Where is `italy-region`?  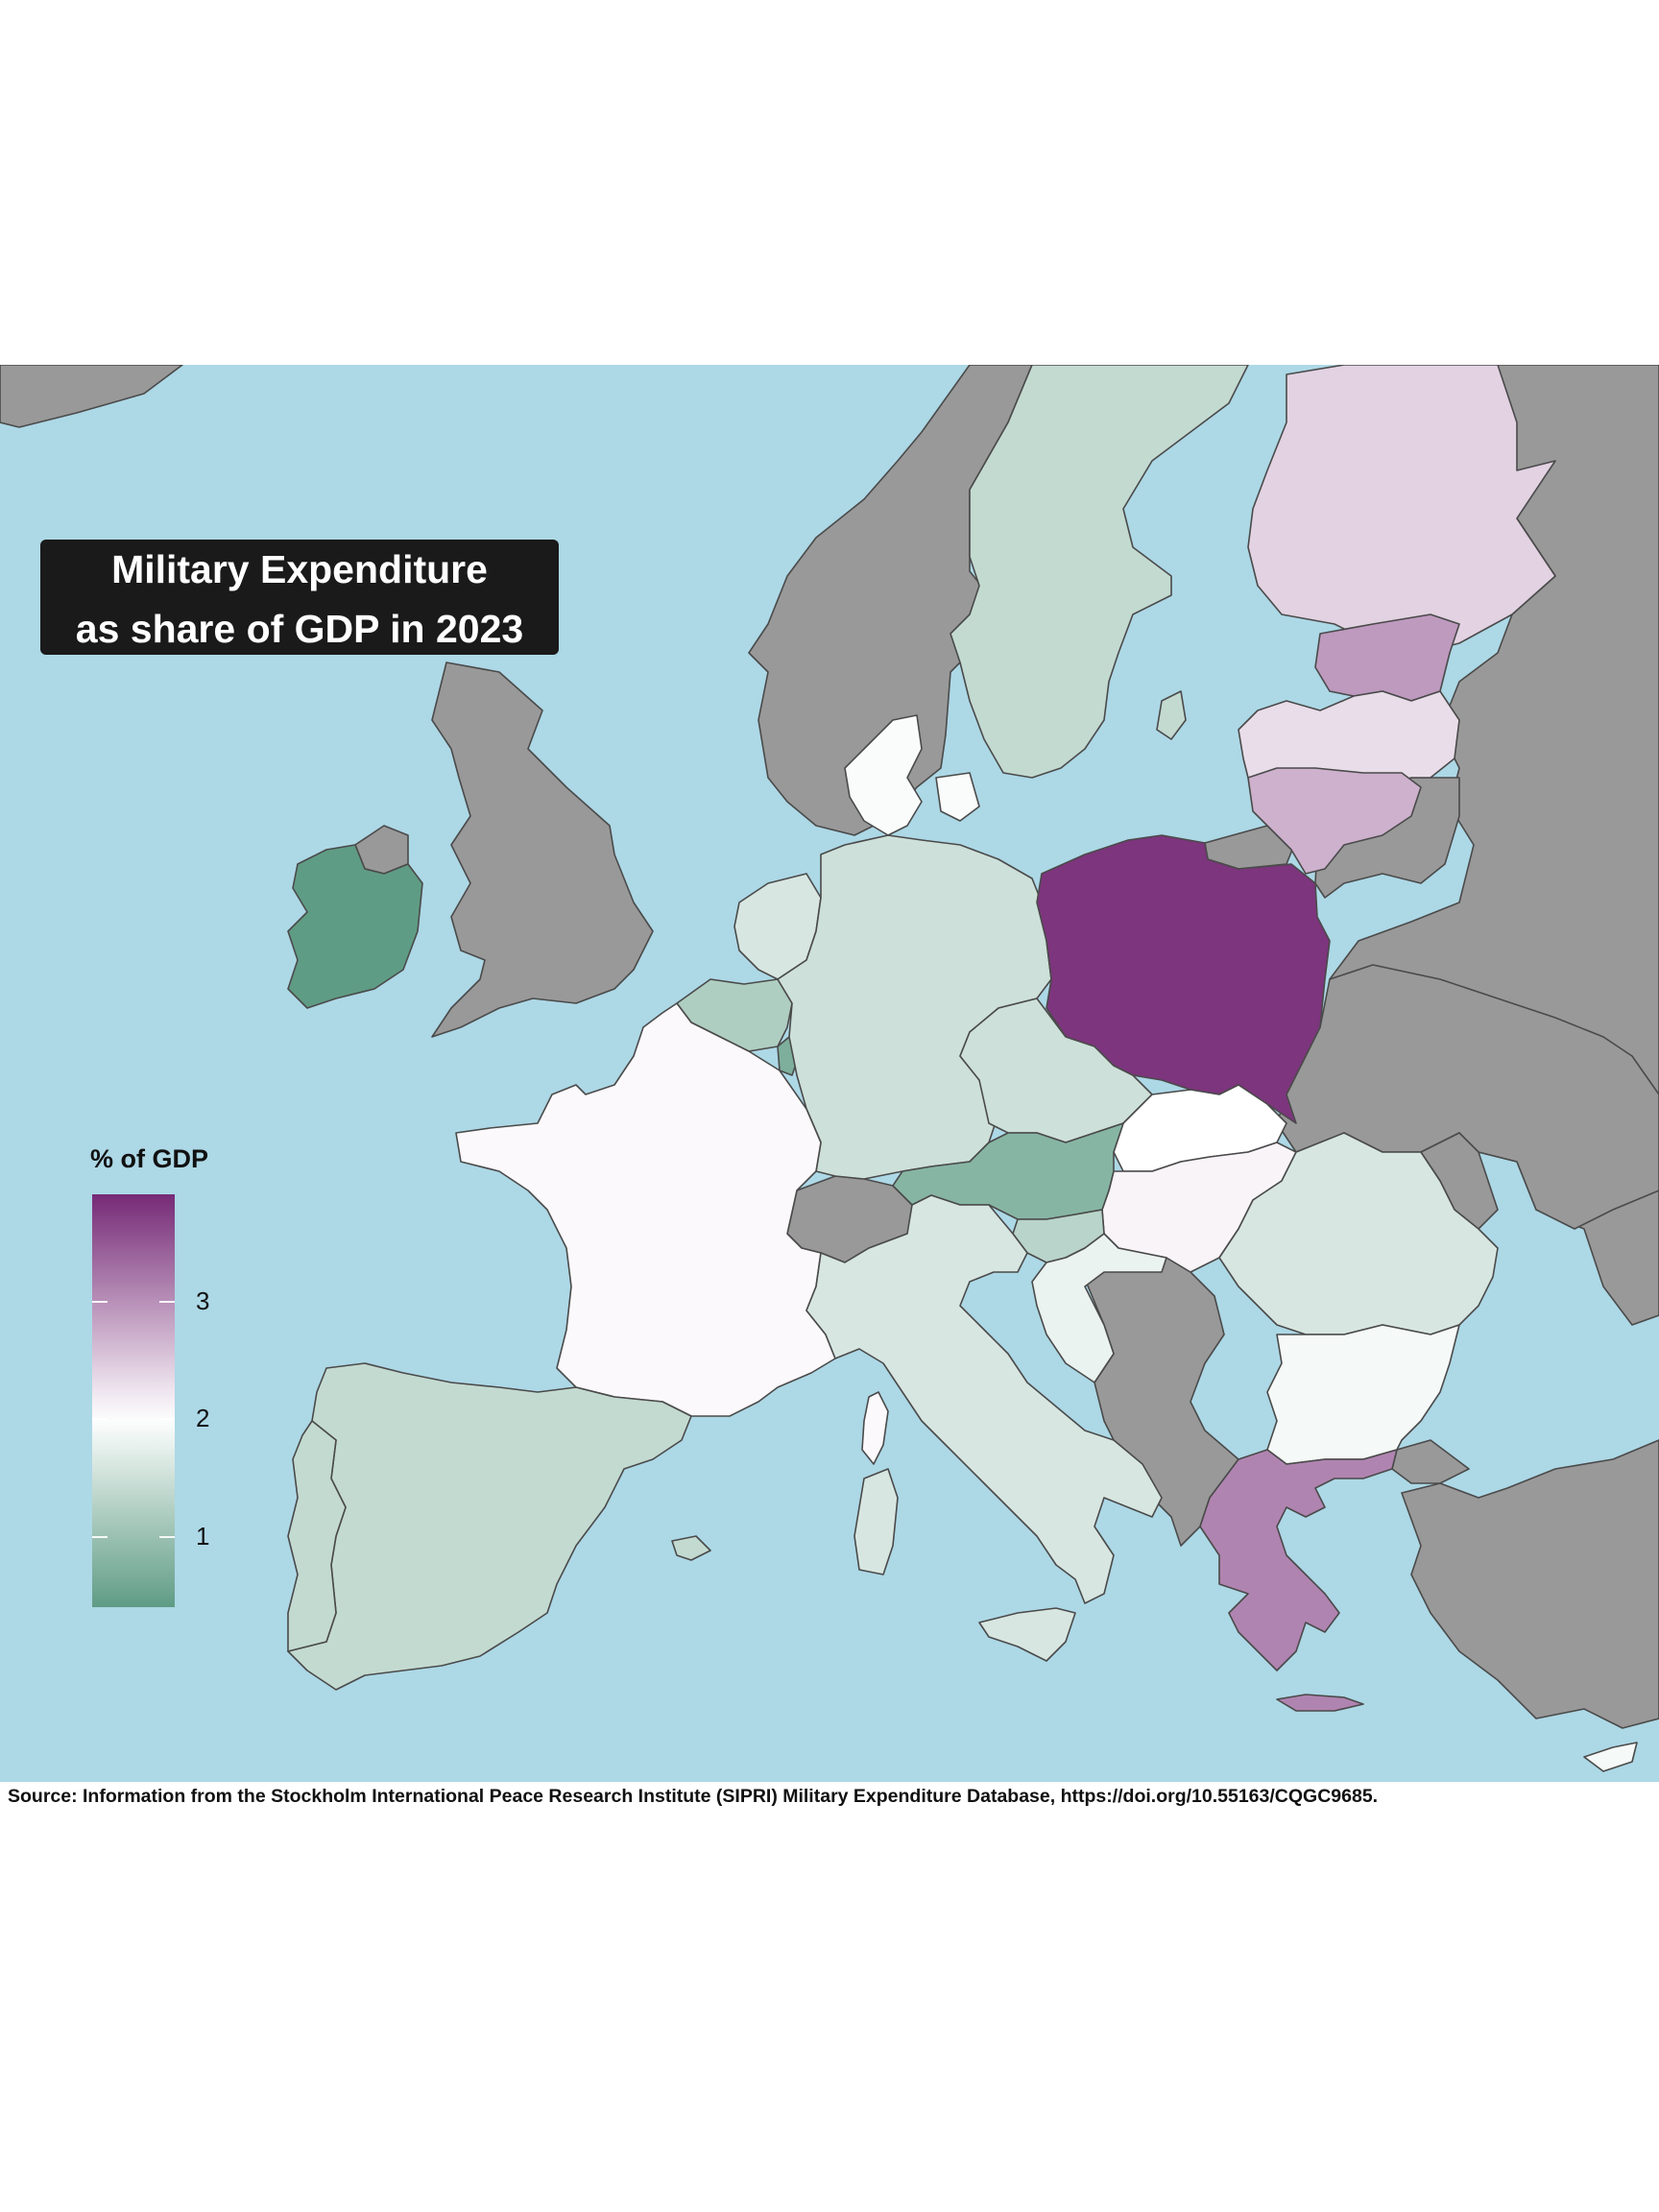 italy-region is located at coordinates (984, 1399).